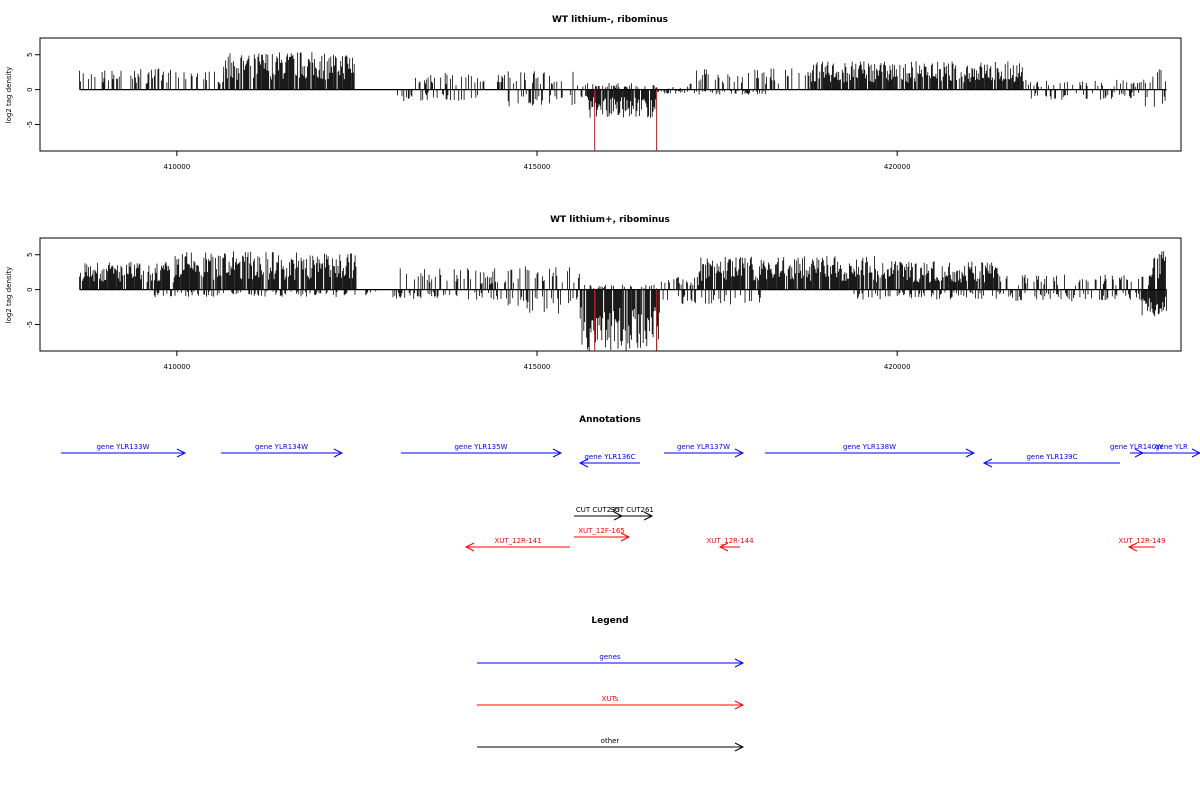 This screenshot has height=800, width=1200. I want to click on xut-annotation: XUT_12R-144, so click(730, 544).